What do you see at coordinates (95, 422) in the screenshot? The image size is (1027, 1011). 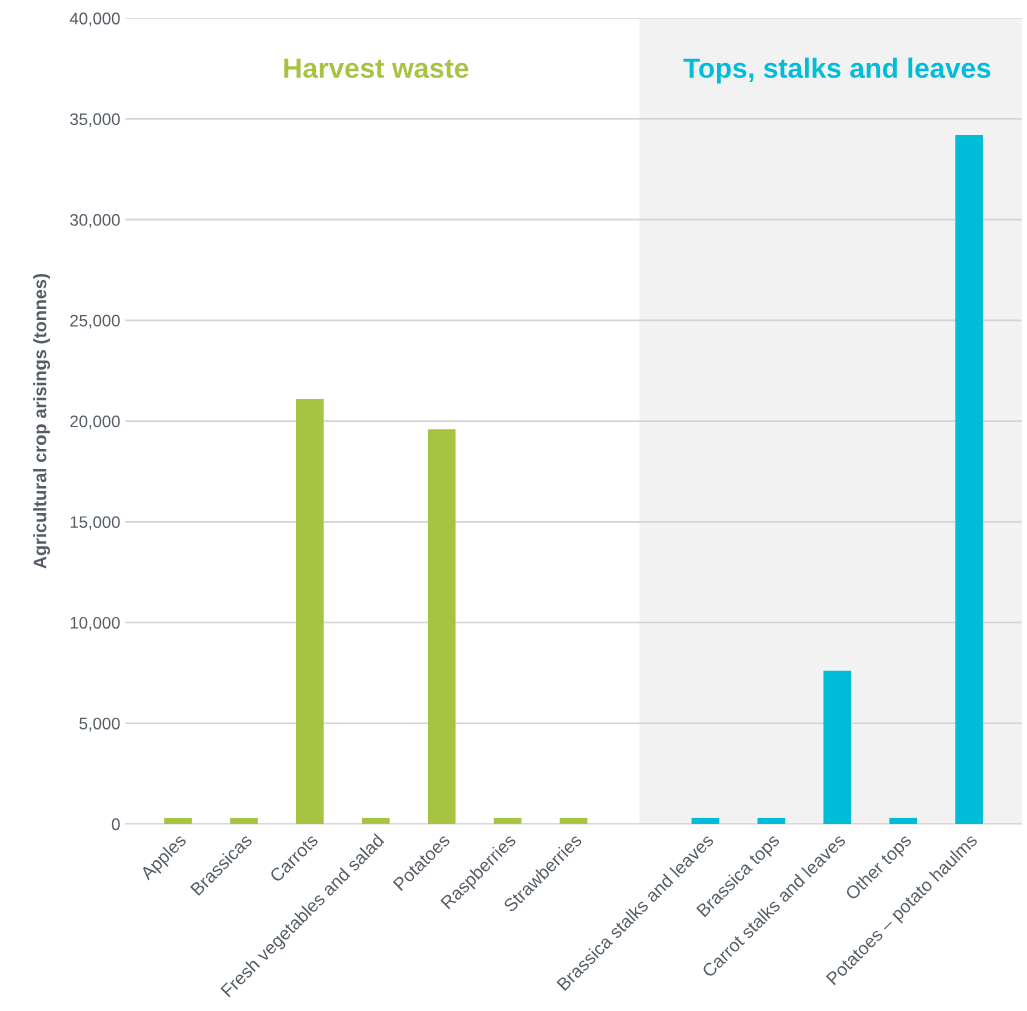 I see `y-tick-label: 20,000` at bounding box center [95, 422].